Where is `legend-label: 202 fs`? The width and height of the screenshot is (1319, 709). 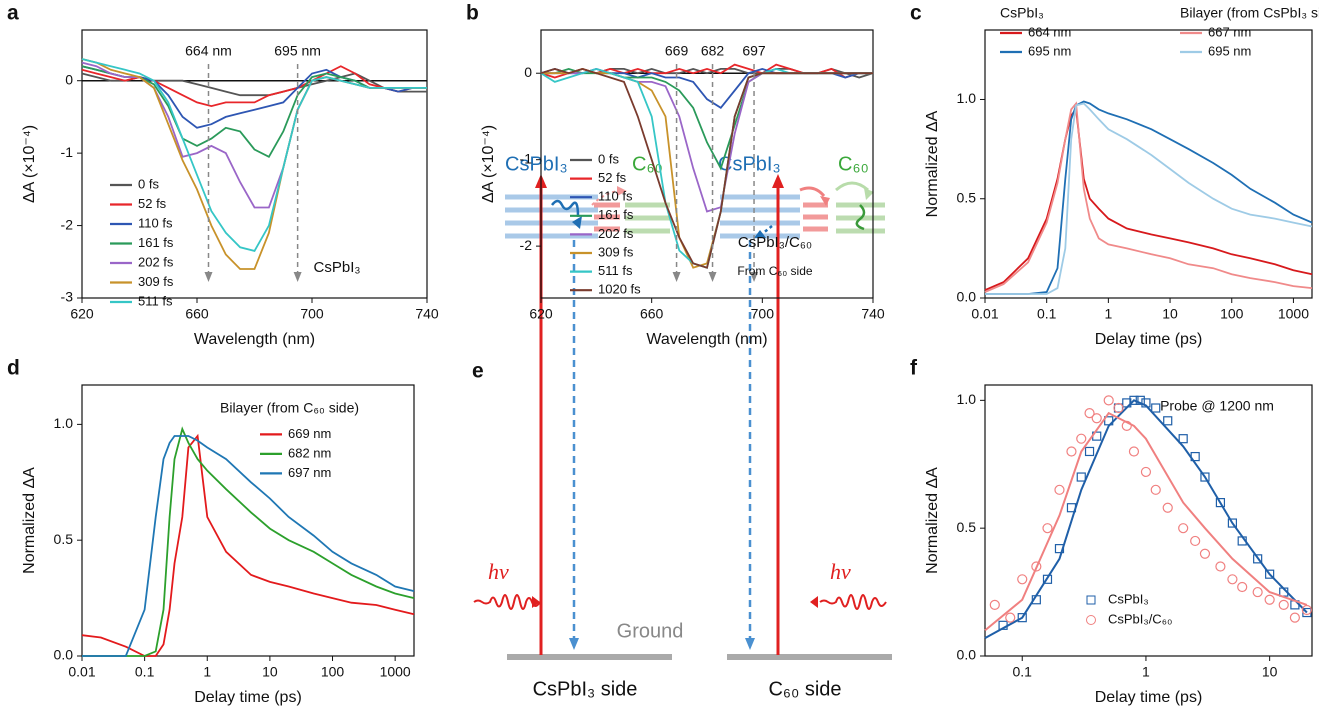
legend-label: 202 fs is located at coordinates (616, 233).